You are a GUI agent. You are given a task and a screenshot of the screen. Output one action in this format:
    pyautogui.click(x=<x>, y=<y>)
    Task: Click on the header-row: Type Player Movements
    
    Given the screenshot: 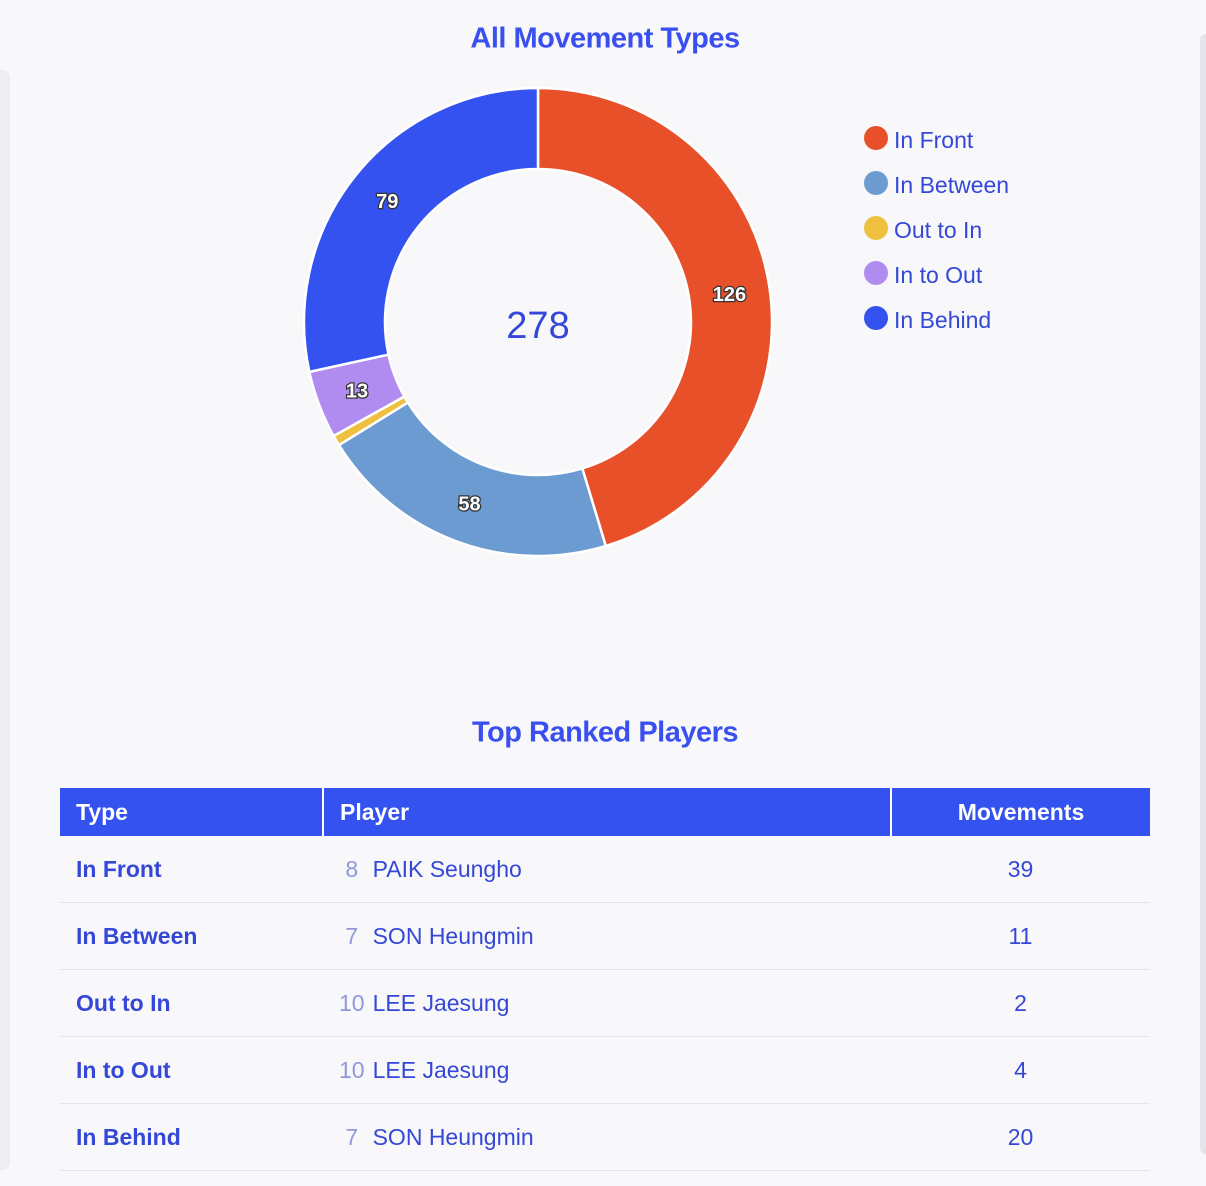 What is the action you would take?
    pyautogui.click(x=605, y=812)
    